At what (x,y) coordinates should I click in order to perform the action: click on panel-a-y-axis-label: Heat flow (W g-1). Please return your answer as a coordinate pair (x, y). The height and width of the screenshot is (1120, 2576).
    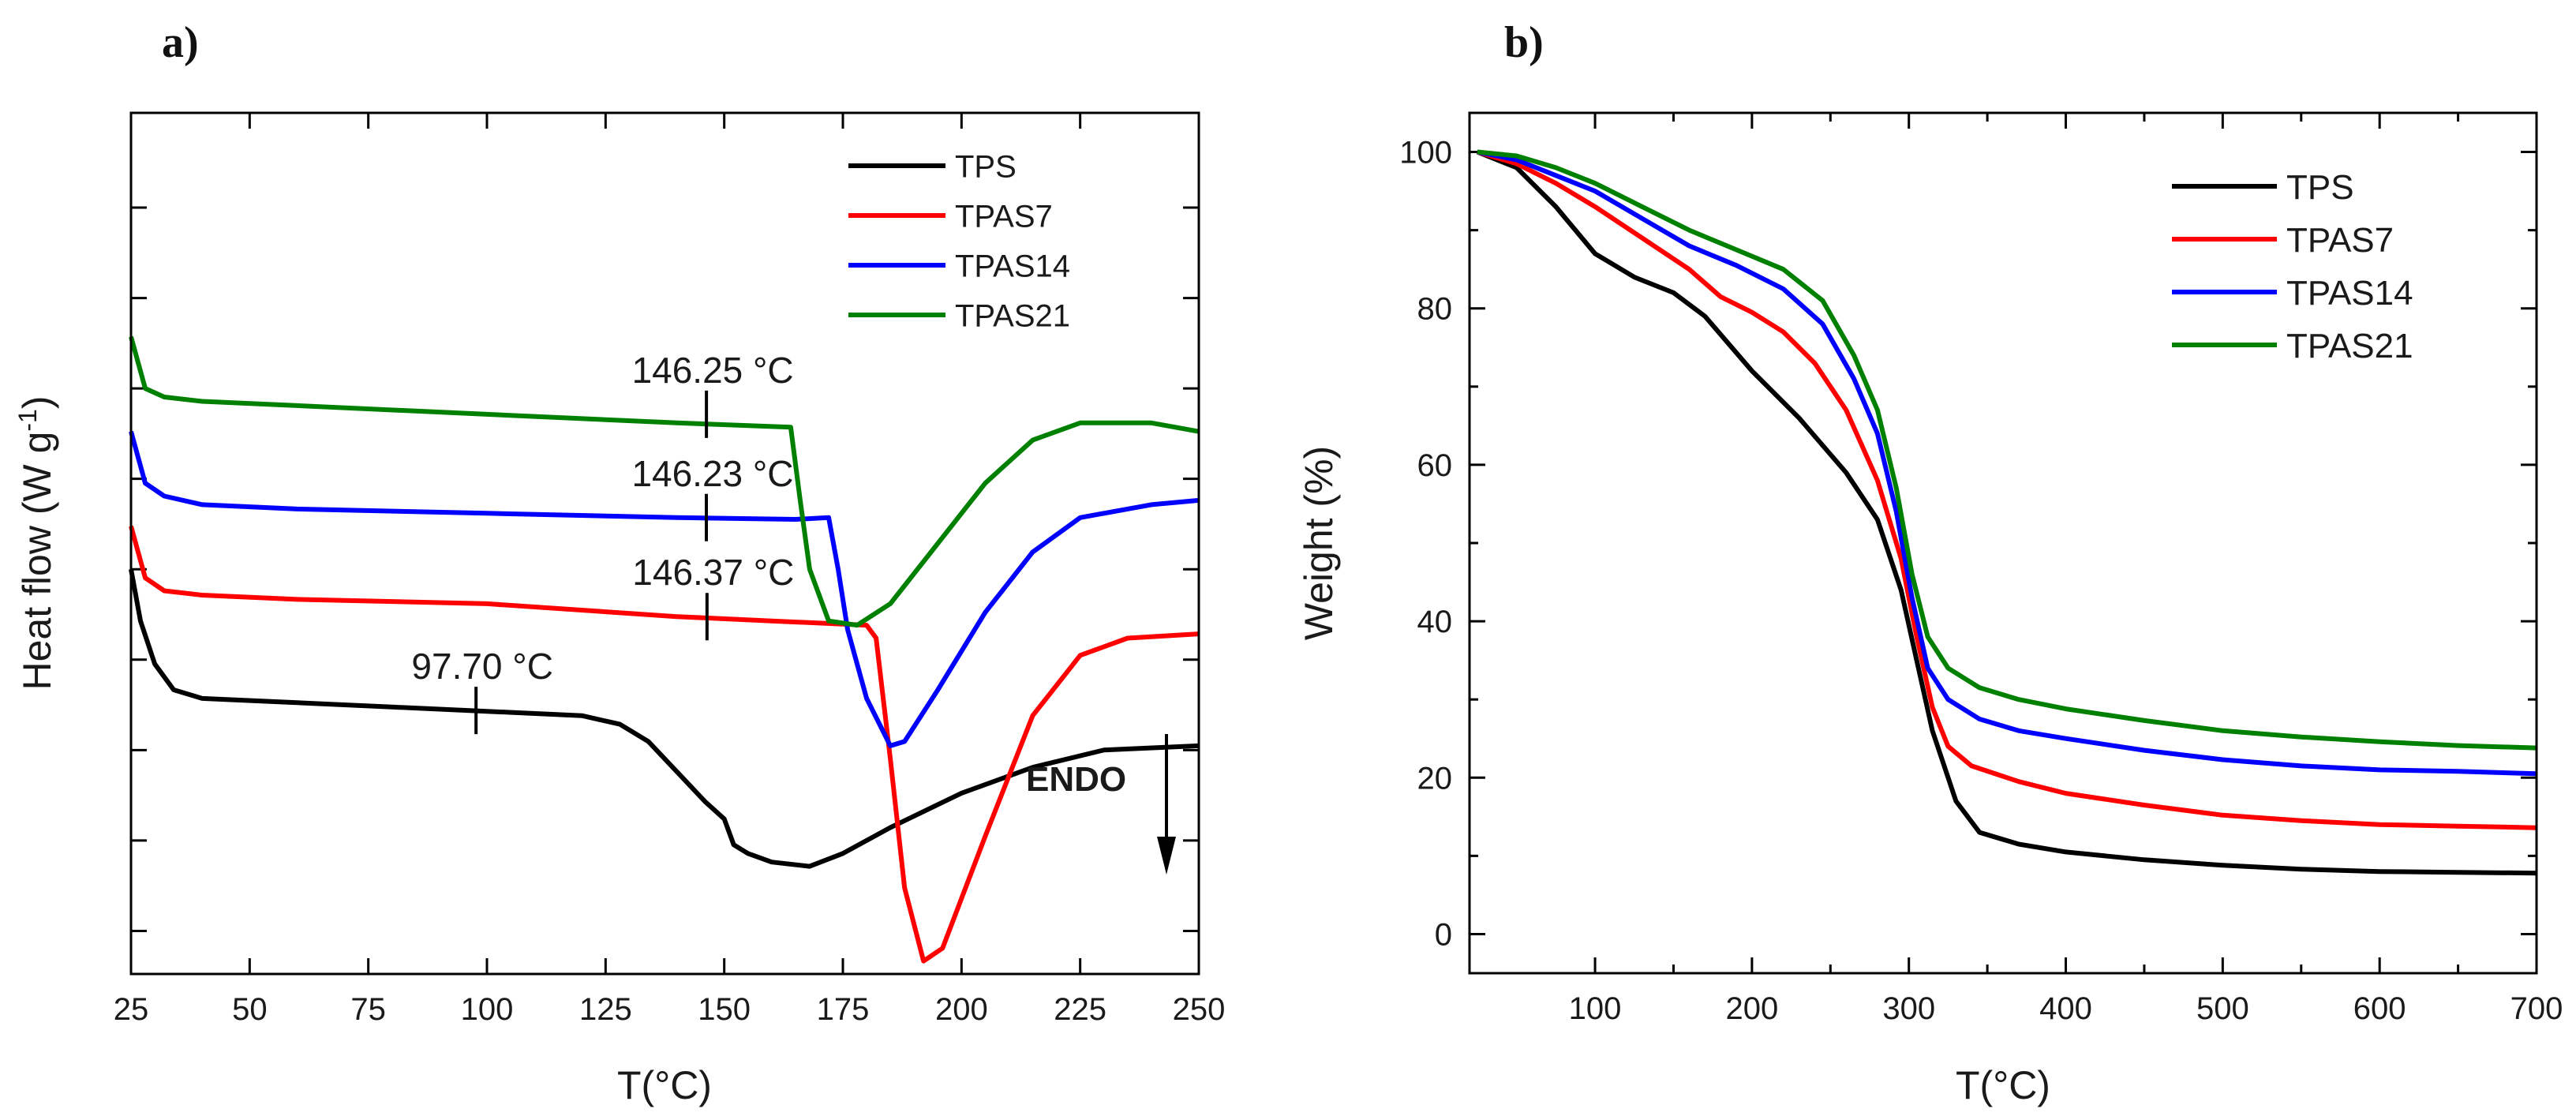
    Looking at the image, I should click on (36, 543).